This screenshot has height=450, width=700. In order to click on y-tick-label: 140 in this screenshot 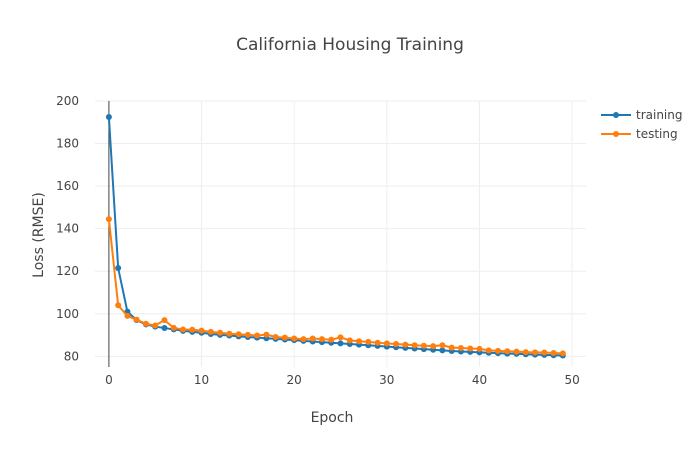, I will do `click(67, 229)`.